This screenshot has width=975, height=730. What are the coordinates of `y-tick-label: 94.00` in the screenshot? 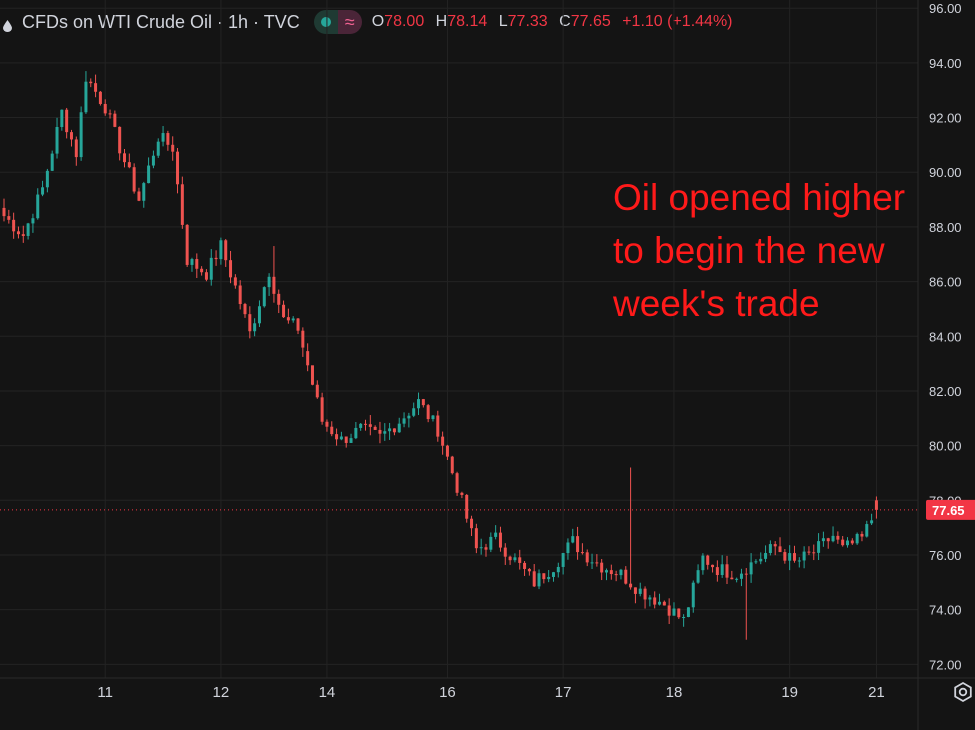 It's located at (945, 63).